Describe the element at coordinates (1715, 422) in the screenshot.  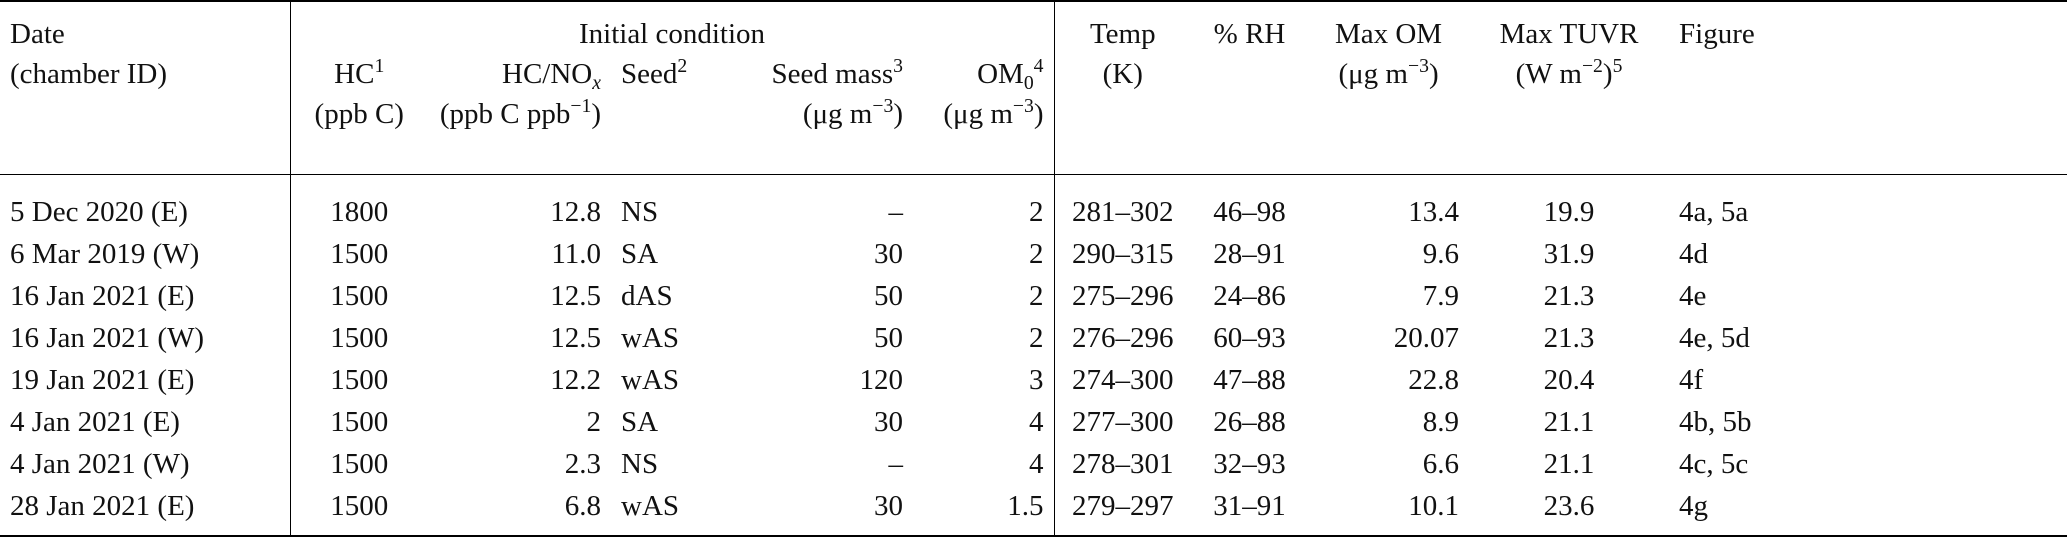
I see `cell-figure: 4b, 5b` at that location.